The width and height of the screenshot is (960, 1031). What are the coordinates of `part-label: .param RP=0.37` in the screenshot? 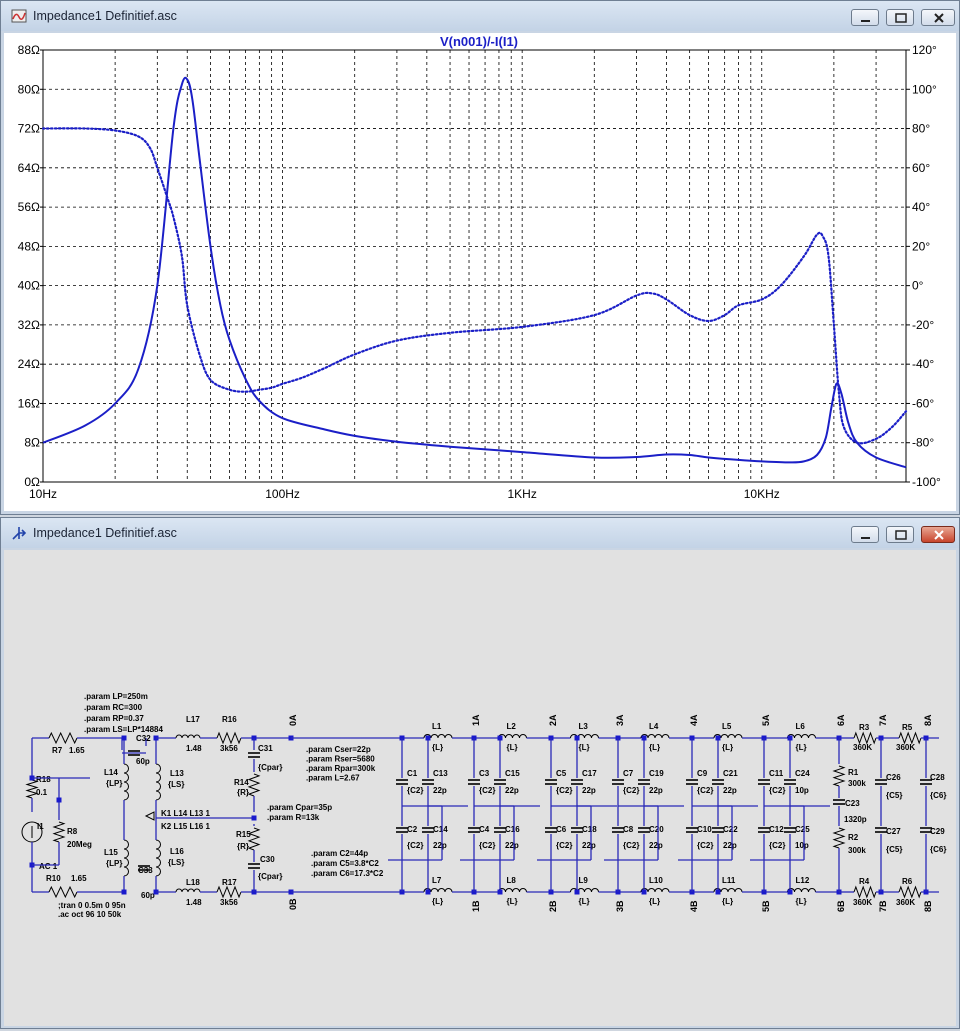 It's located at (114, 718).